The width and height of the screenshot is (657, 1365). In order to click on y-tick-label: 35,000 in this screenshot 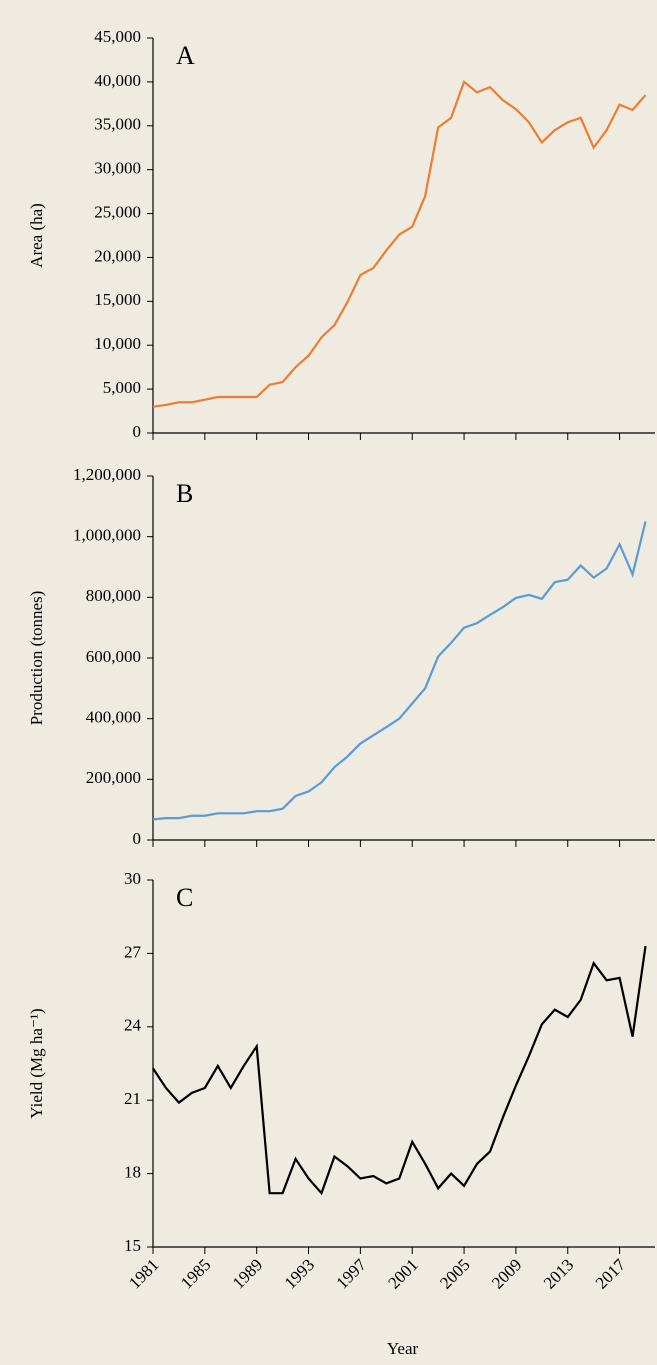, I will do `click(117, 124)`.